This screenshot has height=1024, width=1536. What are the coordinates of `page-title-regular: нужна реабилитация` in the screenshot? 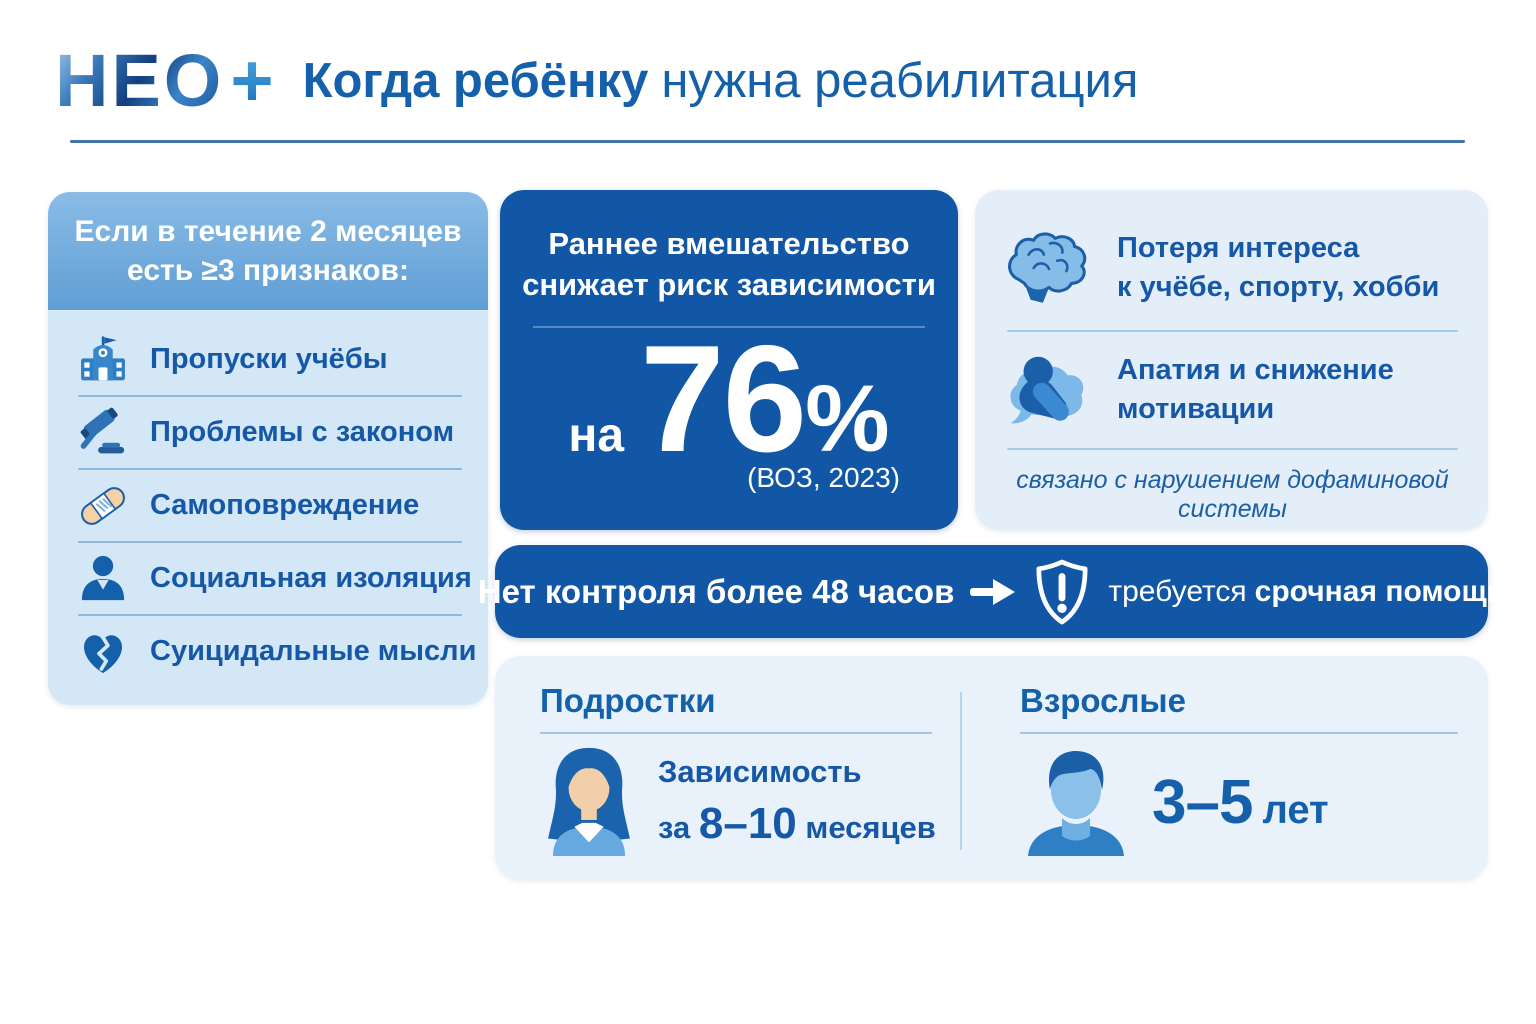 It's located at (900, 81).